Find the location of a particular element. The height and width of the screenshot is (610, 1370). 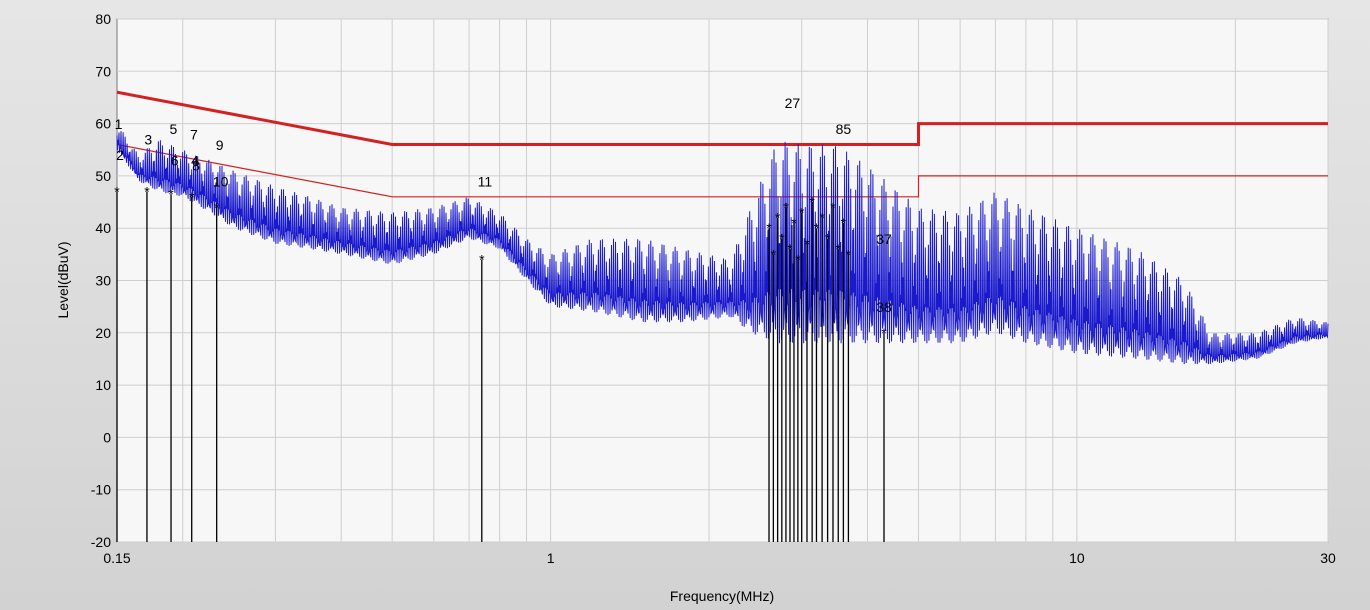

x-axis-title: Frequency(MHz) is located at coordinates (722, 596).